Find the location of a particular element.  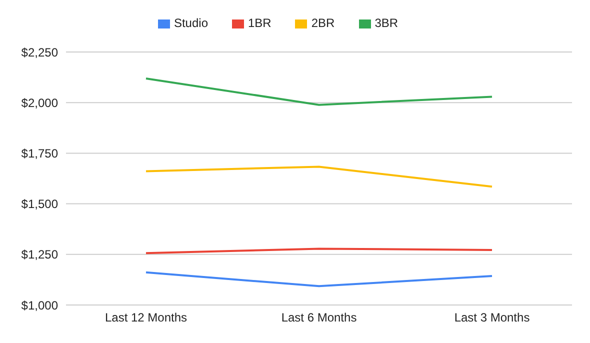

y-tick-label: $1,250 is located at coordinates (39, 255).